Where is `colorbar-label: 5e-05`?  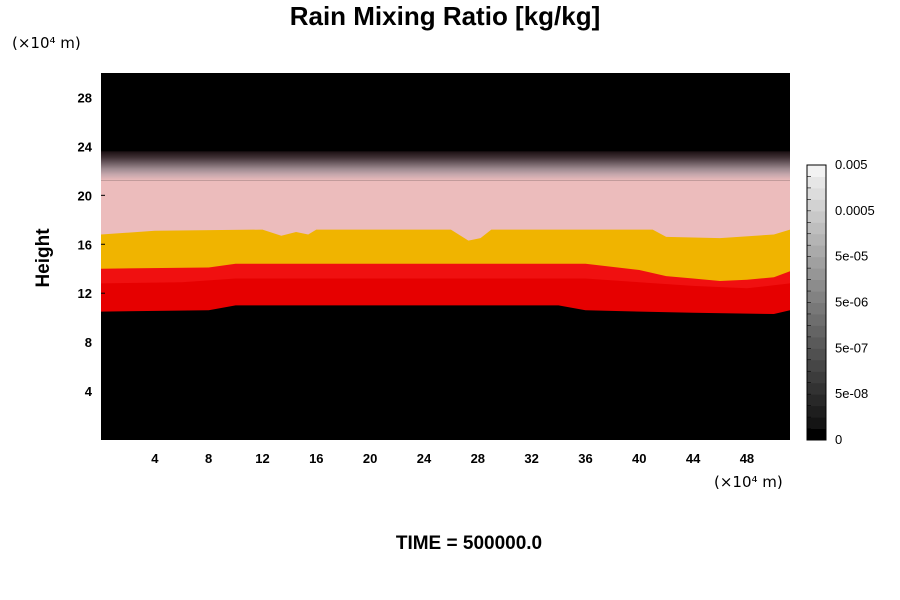
colorbar-label: 5e-05 is located at coordinates (851, 256).